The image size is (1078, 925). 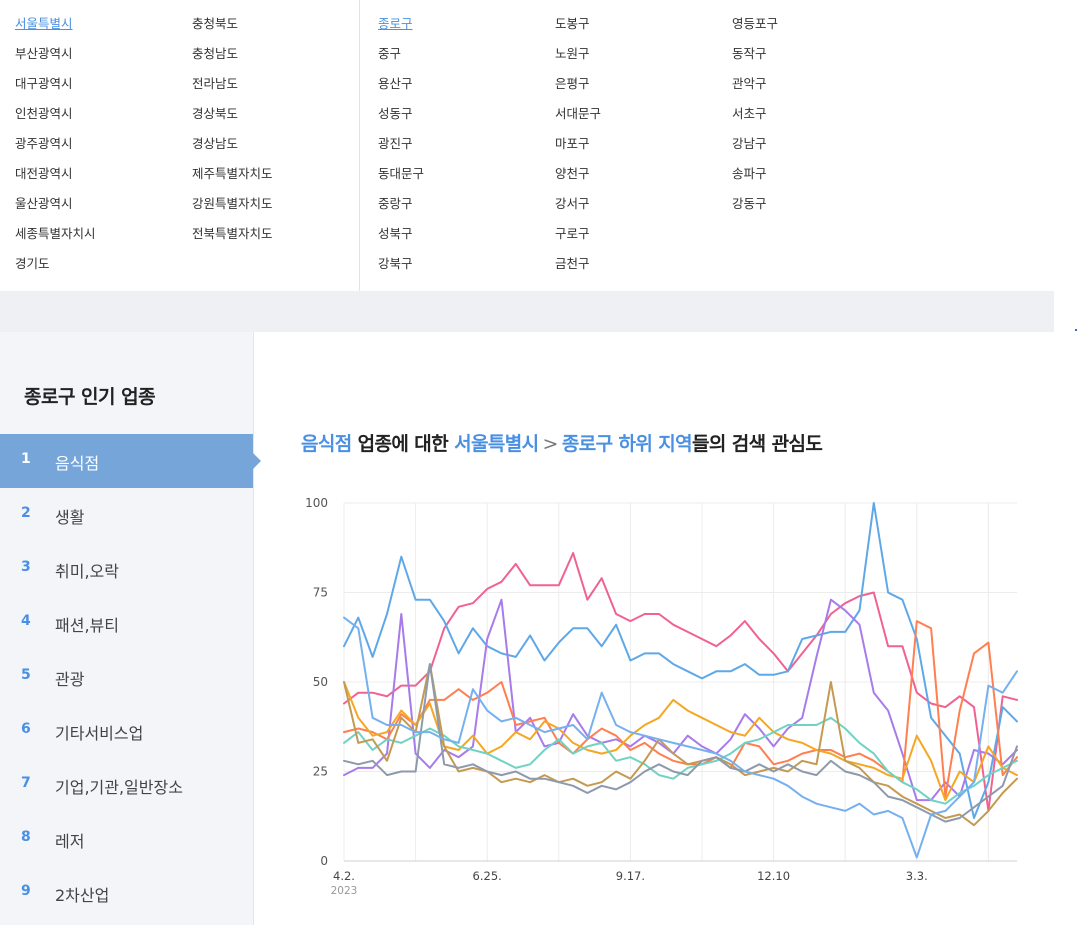 What do you see at coordinates (44, 173) in the screenshot?
I see `province-link: 대전광역시` at bounding box center [44, 173].